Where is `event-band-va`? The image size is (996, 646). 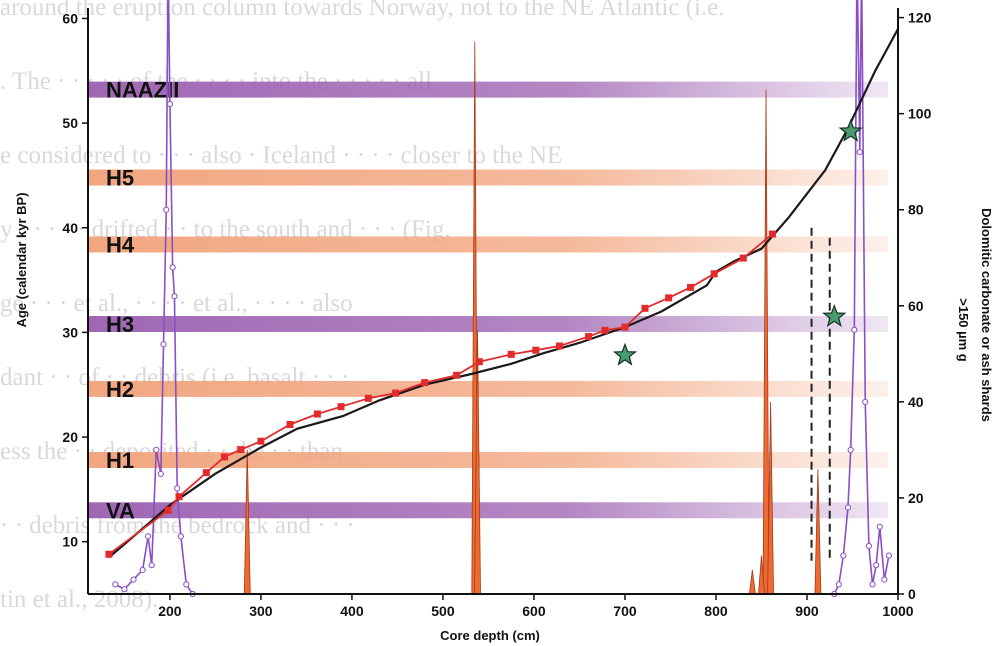 event-band-va is located at coordinates (488, 510).